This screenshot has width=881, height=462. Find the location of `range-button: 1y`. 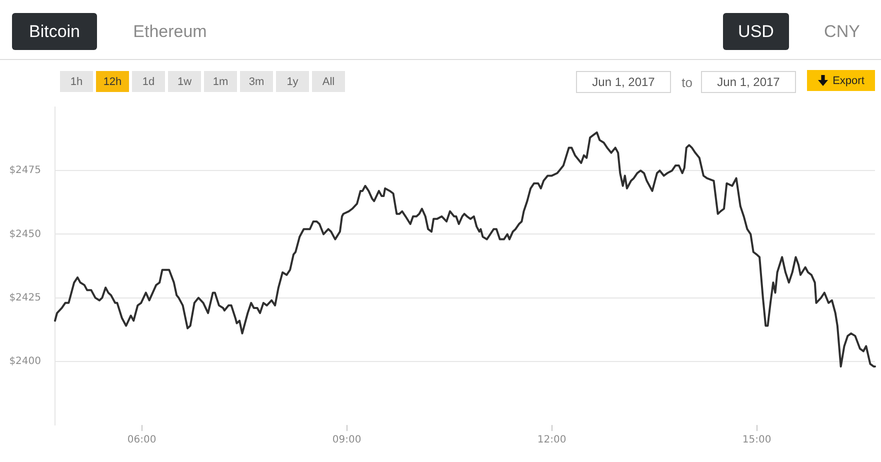

range-button: 1y is located at coordinates (292, 81).